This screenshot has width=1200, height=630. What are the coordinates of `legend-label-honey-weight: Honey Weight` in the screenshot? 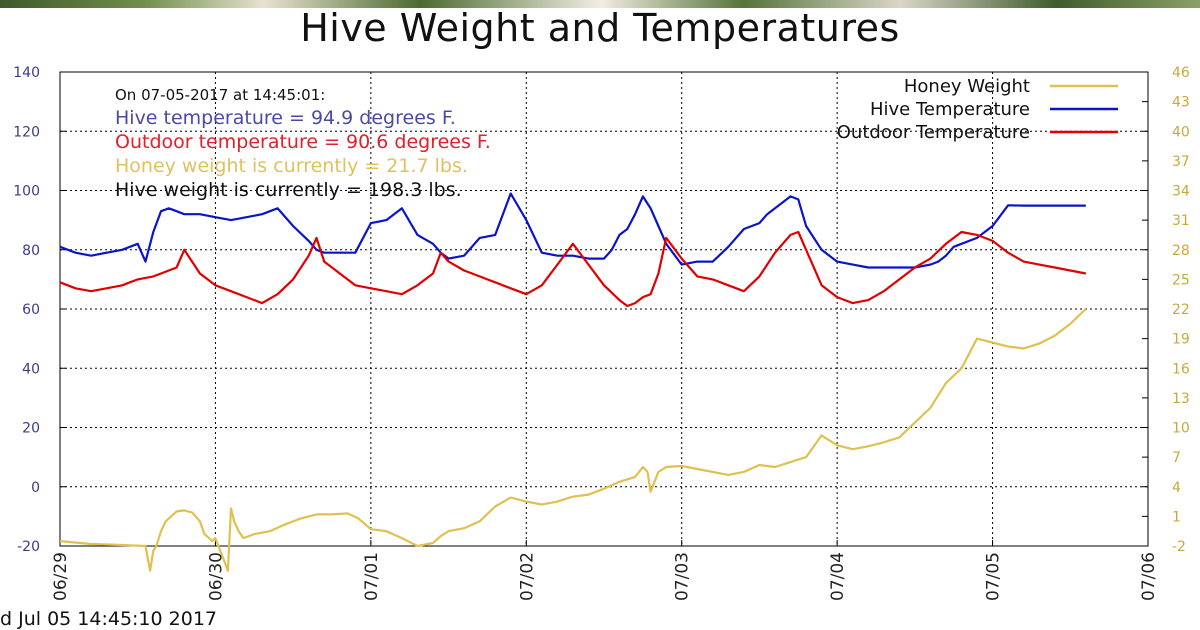 It's located at (967, 86).